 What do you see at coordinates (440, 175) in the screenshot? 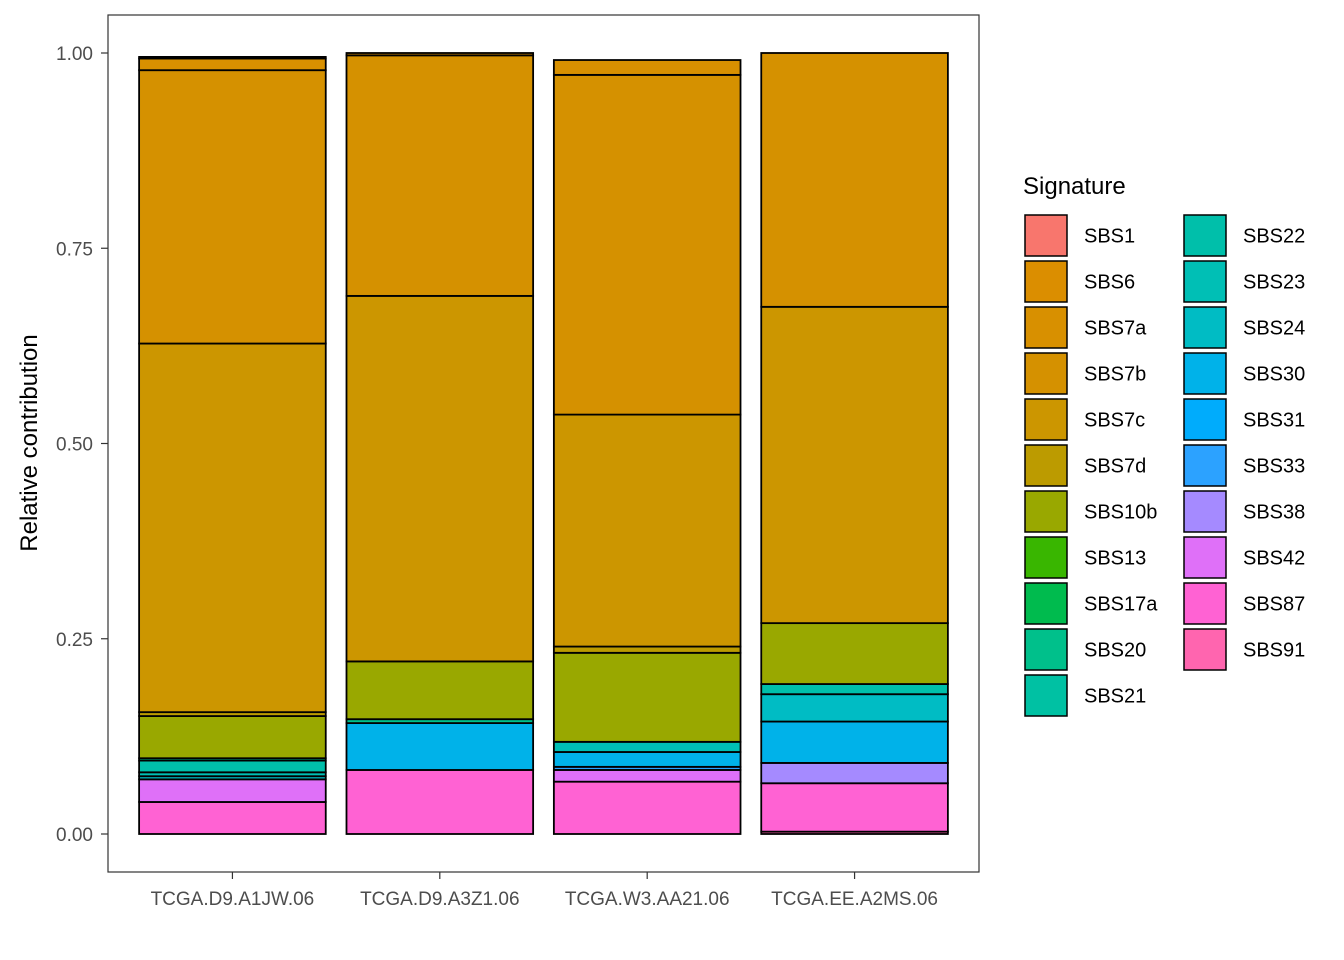
I see `bar-segment-SBS7b-TCGA.D9.A3Z1.06` at bounding box center [440, 175].